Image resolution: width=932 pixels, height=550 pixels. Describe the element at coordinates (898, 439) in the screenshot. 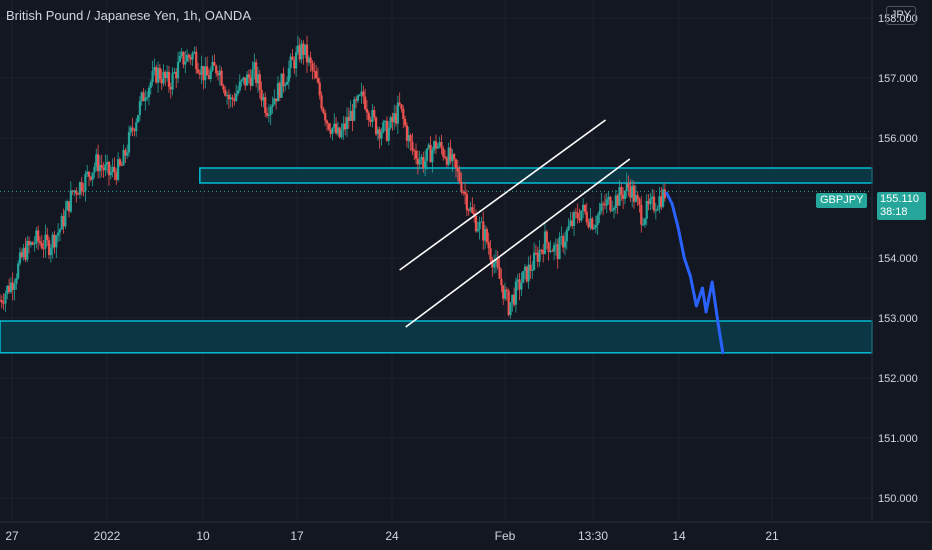

I see `price-tick-label: 151.000` at that location.